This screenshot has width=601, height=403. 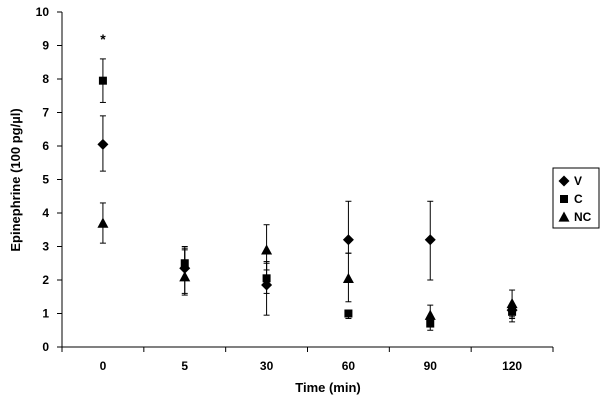 What do you see at coordinates (564, 199) in the screenshot?
I see `legend-marker-c` at bounding box center [564, 199].